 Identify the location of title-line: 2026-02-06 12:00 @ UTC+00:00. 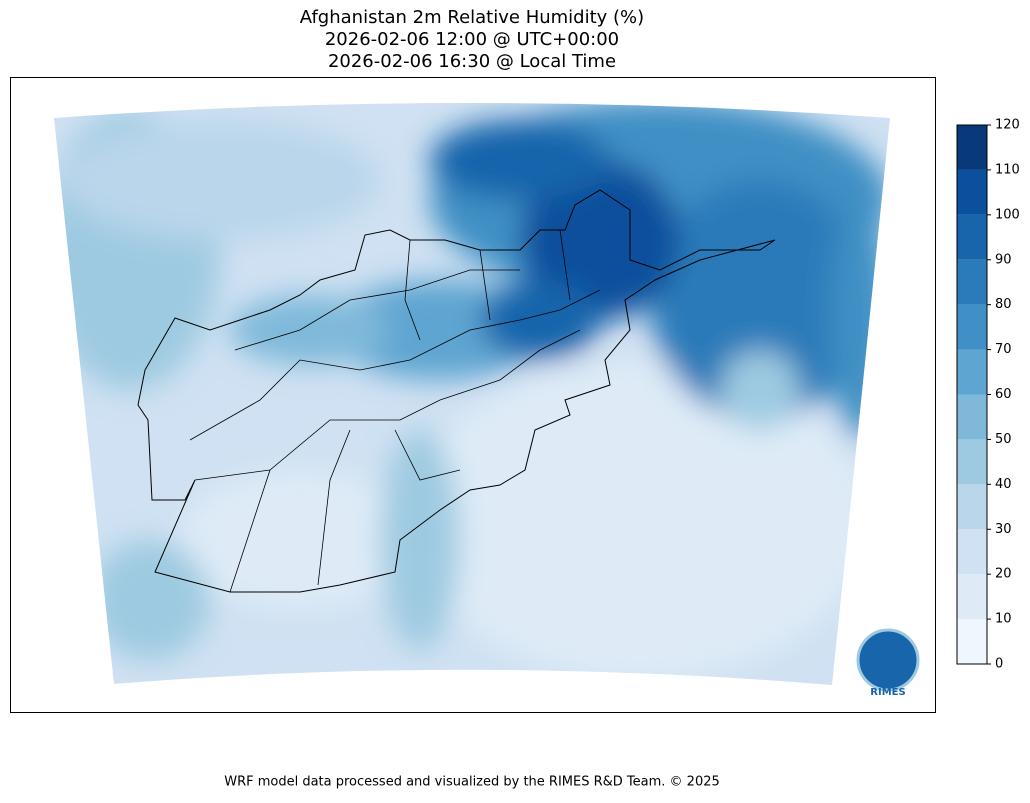
(472, 39).